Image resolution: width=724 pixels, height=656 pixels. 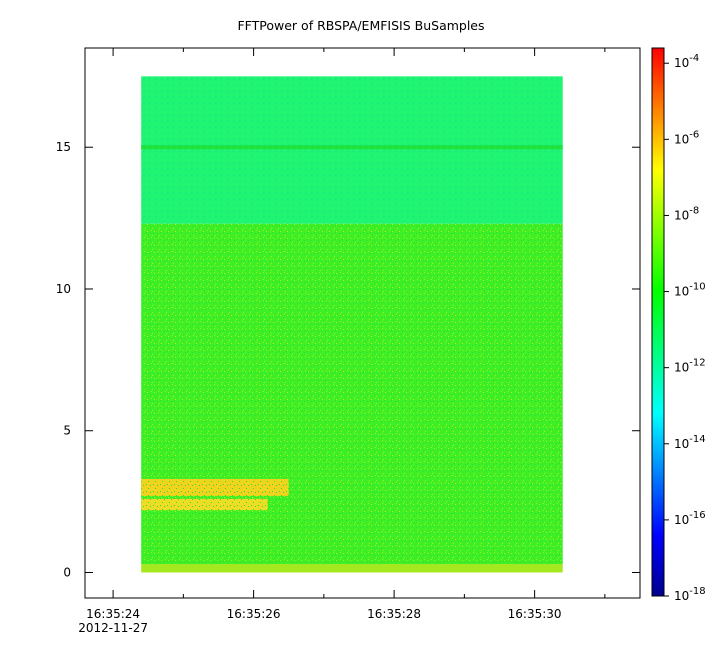 What do you see at coordinates (690, 594) in the screenshot?
I see `colorbar-tick-label: 10⁻¹⁸` at bounding box center [690, 594].